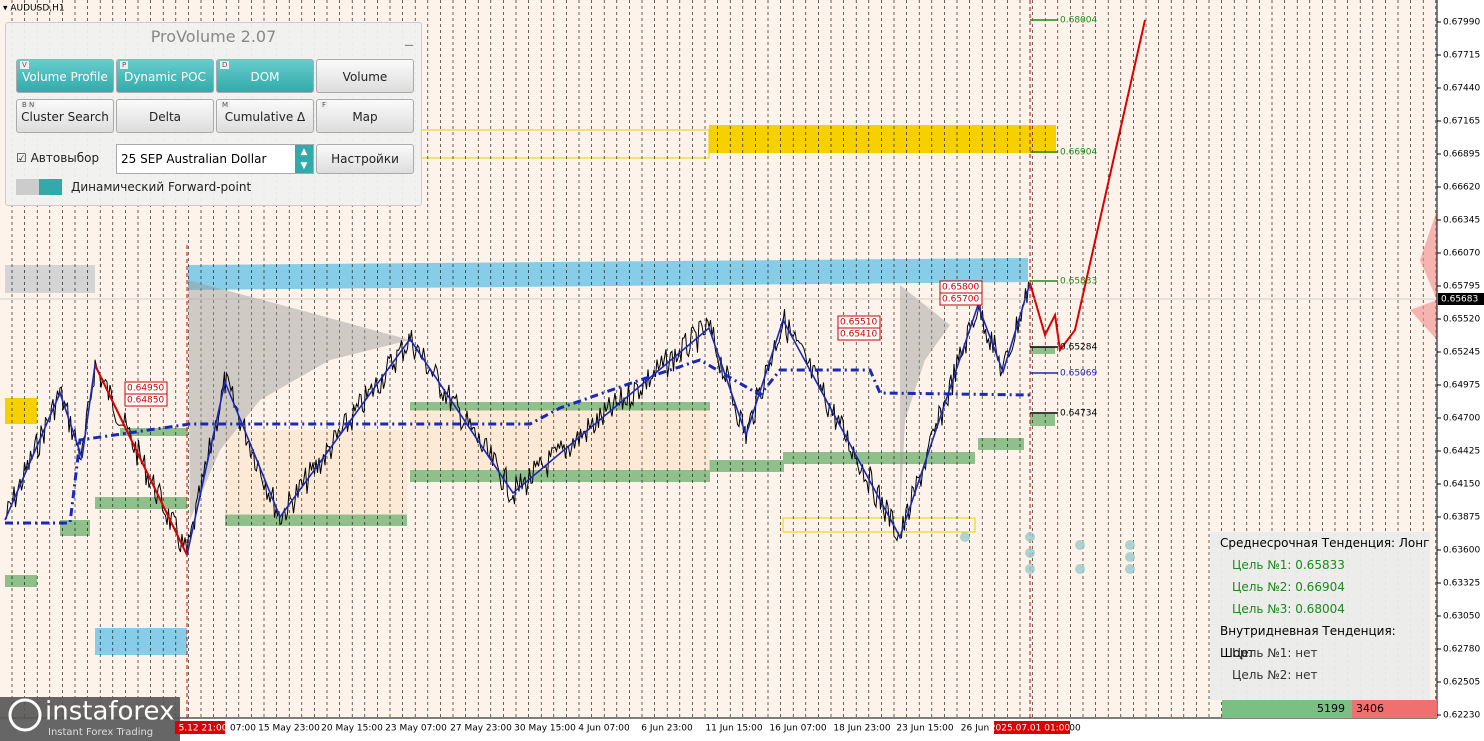  What do you see at coordinates (797, 729) in the screenshot?
I see `time-label: 16 Jun 07:00` at bounding box center [797, 729].